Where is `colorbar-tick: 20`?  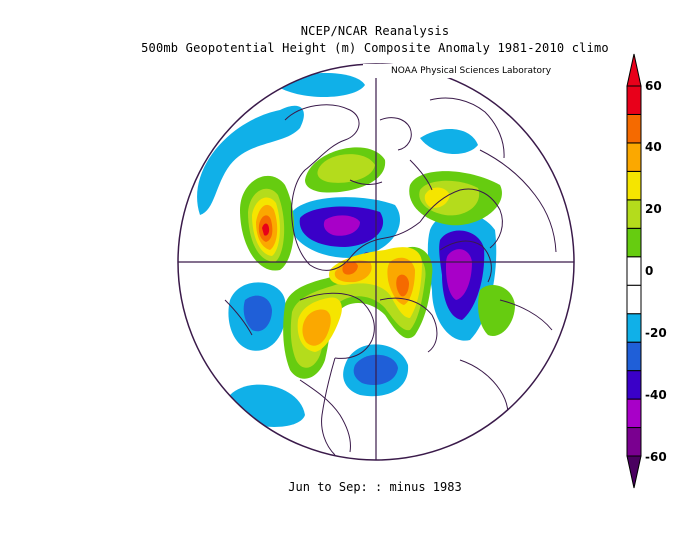
colorbar-tick: 20 is located at coordinates (653, 209).